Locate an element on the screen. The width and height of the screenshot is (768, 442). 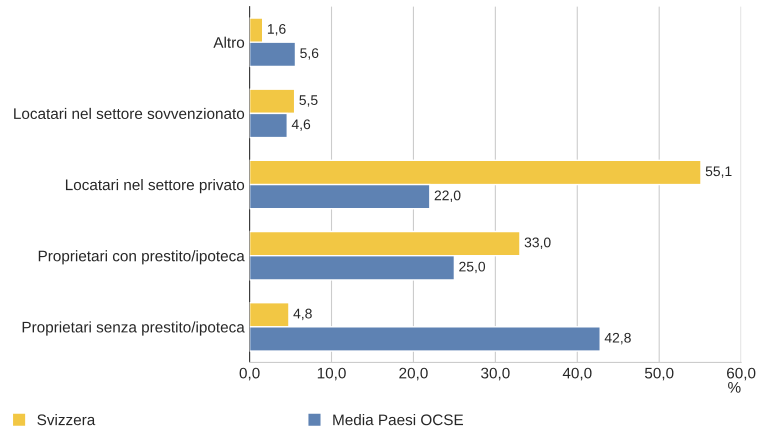
x-axis-title: % is located at coordinates (734, 387).